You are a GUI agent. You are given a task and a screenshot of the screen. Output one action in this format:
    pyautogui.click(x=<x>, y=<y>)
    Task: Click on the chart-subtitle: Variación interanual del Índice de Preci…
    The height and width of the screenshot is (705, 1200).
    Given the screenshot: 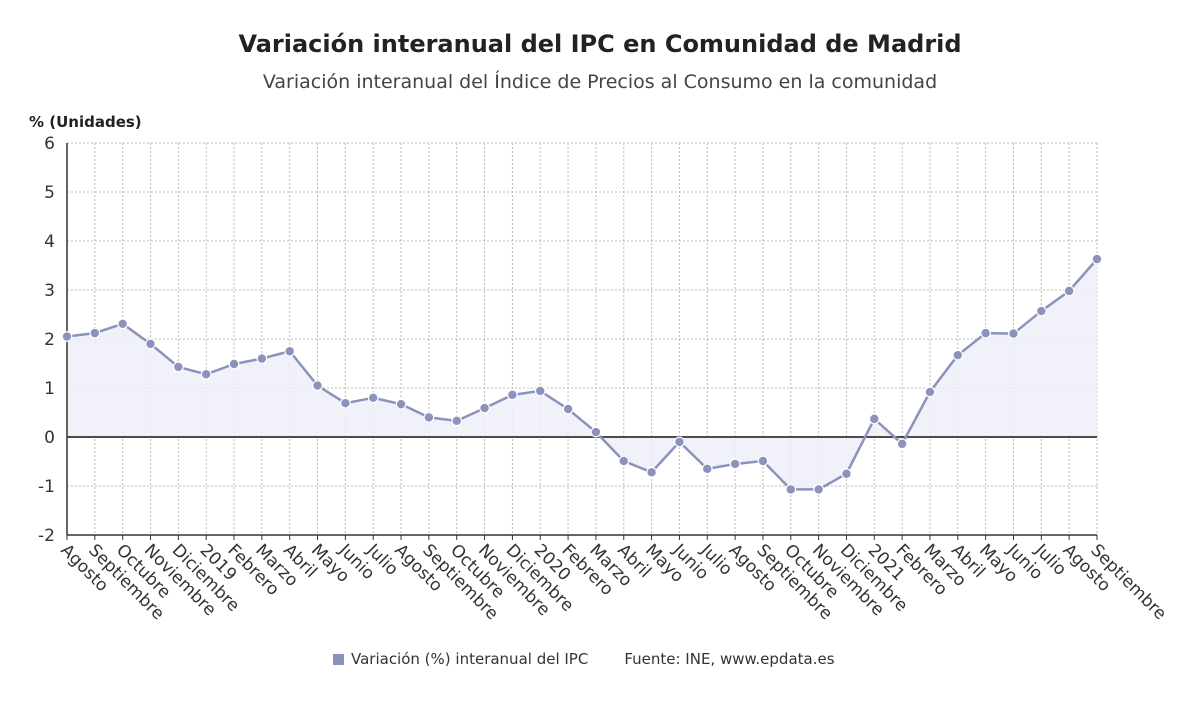 What is the action you would take?
    pyautogui.click(x=600, y=82)
    